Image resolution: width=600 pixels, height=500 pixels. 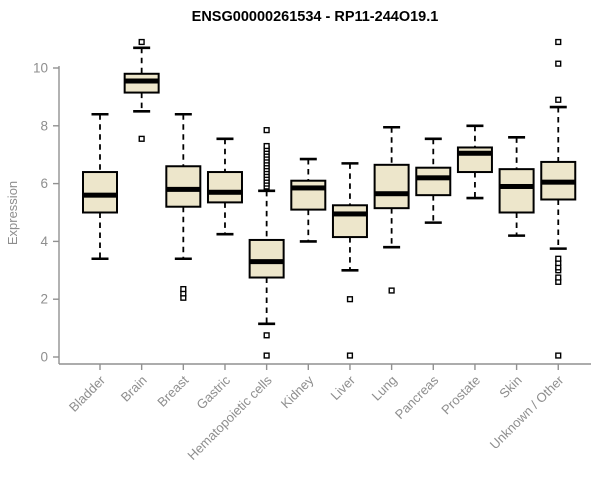 What do you see at coordinates (315, 17) in the screenshot?
I see `chart-title: ENSG00000261534 - RP11-244O19.1` at bounding box center [315, 17].